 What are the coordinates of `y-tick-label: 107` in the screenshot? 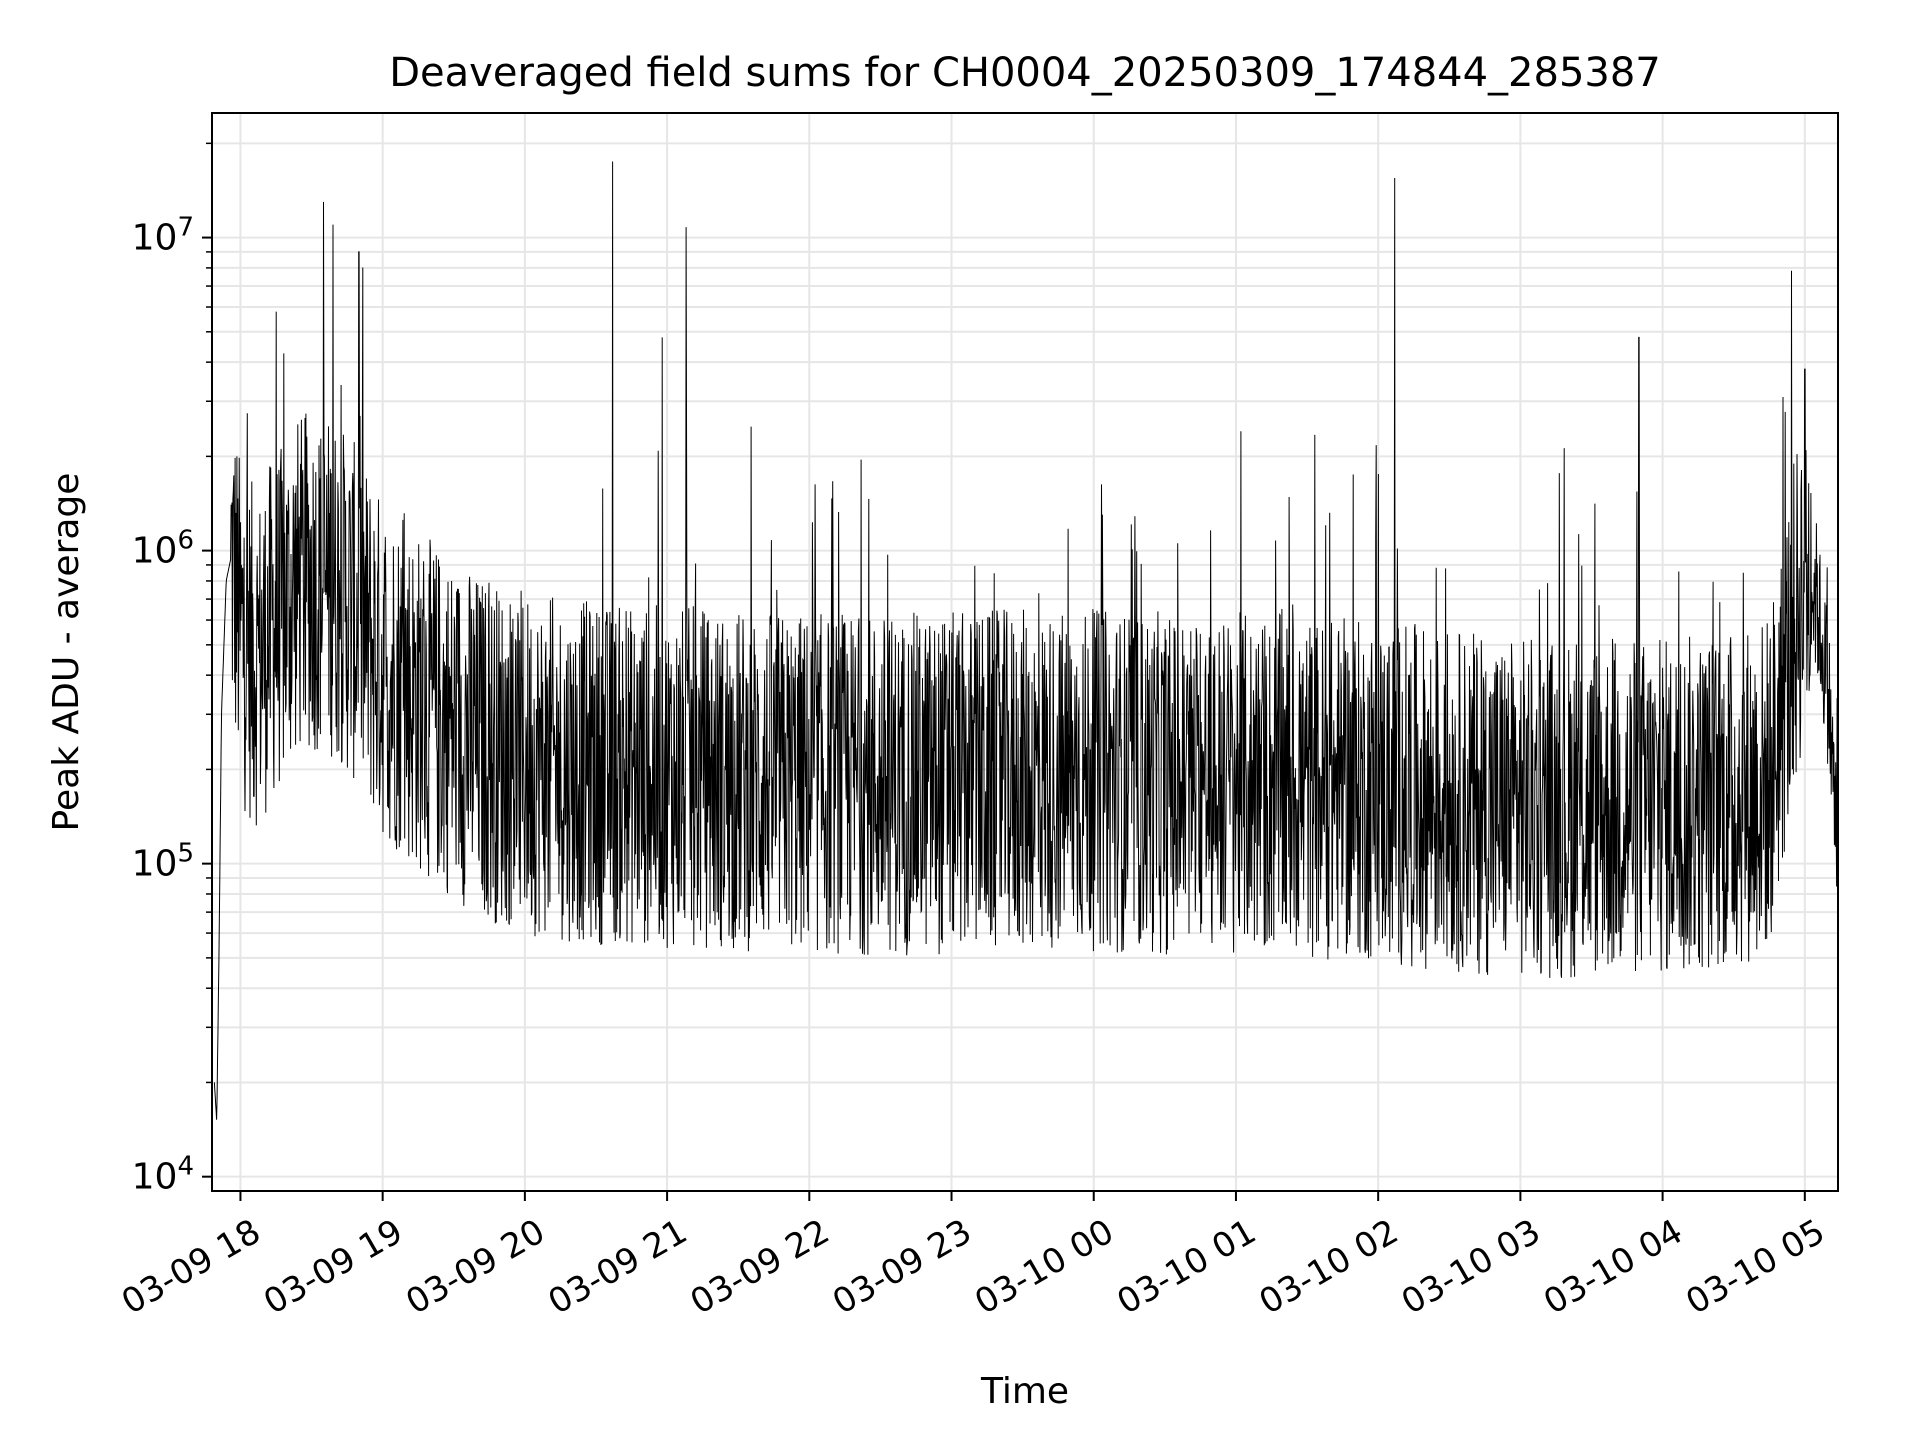 It's located at (163, 236).